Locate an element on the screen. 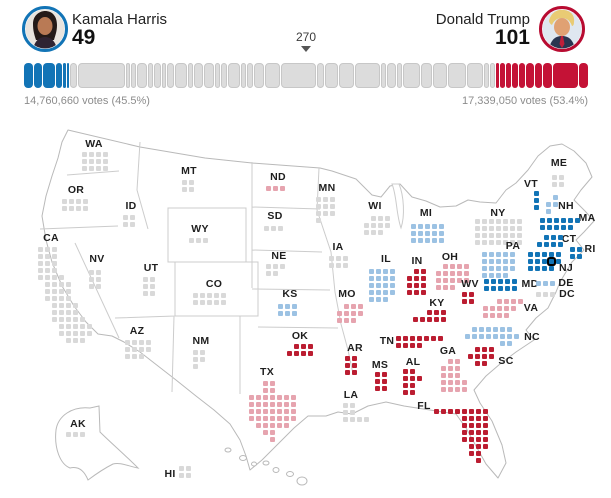 The width and height of the screenshot is (611, 498). ev-square-mt is located at coordinates (191, 189).